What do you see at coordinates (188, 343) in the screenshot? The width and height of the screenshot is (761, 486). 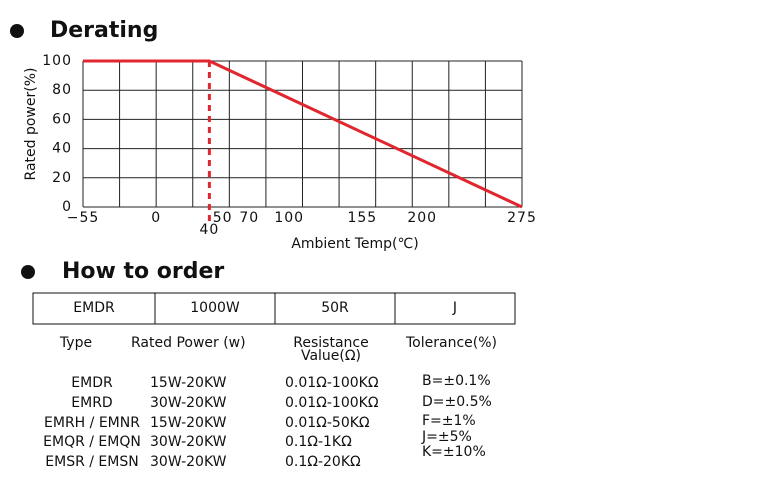 I see `table-header: Rated Power (w)` at bounding box center [188, 343].